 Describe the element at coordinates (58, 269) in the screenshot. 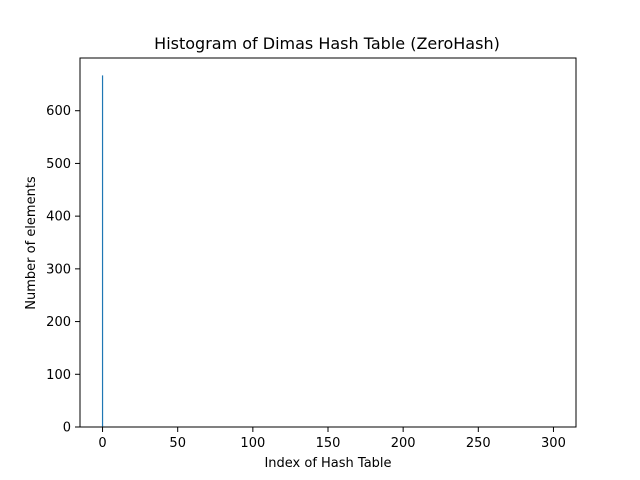

I see `y-tick-label-3: 300` at that location.